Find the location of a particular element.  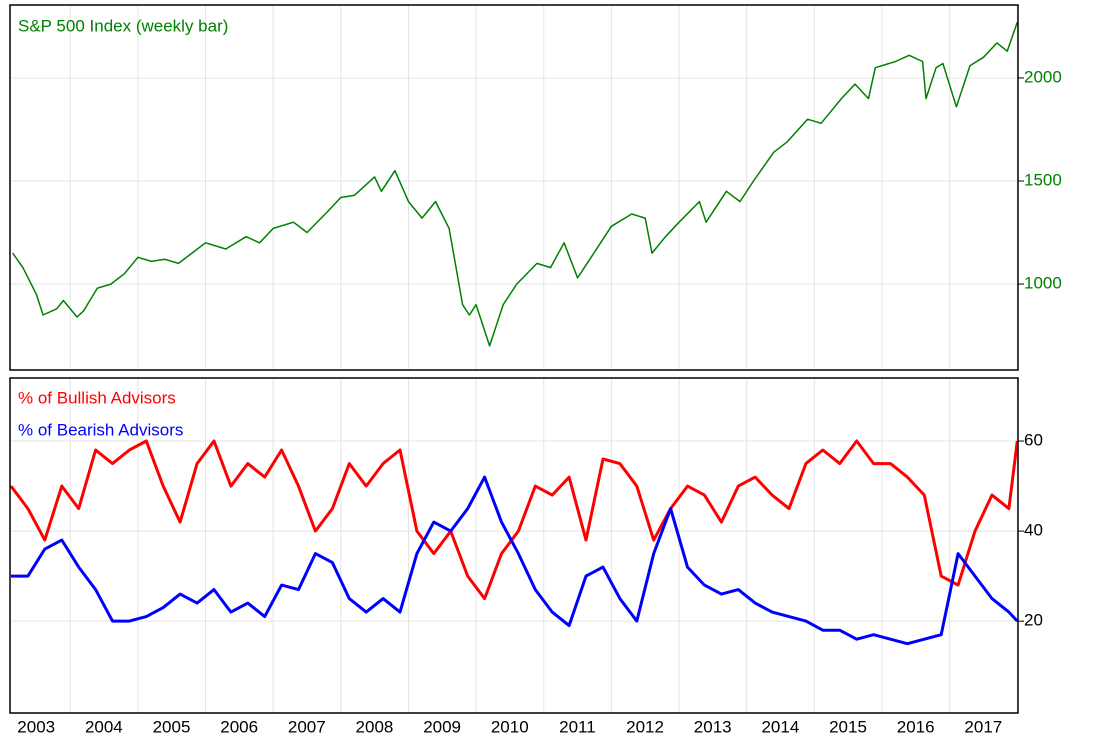

y-tick-label: 2000 is located at coordinates (1043, 76).